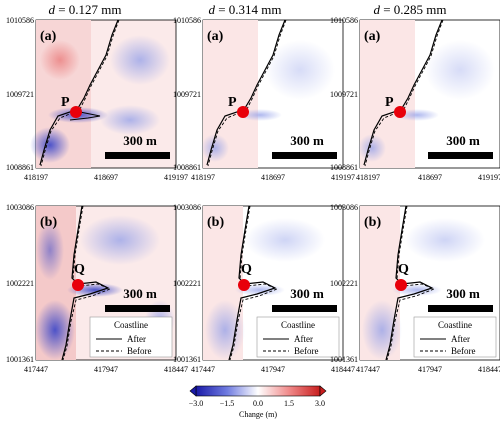  I want to click on colorbar-gradient, so click(258, 391).